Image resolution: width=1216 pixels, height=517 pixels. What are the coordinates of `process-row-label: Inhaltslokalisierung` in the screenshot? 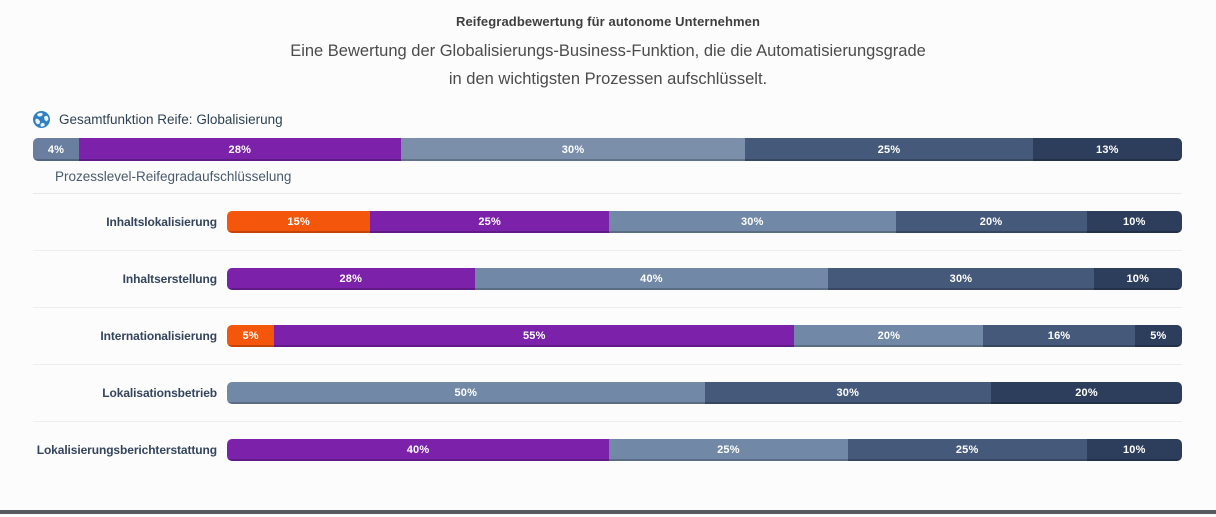 It's located at (161, 222).